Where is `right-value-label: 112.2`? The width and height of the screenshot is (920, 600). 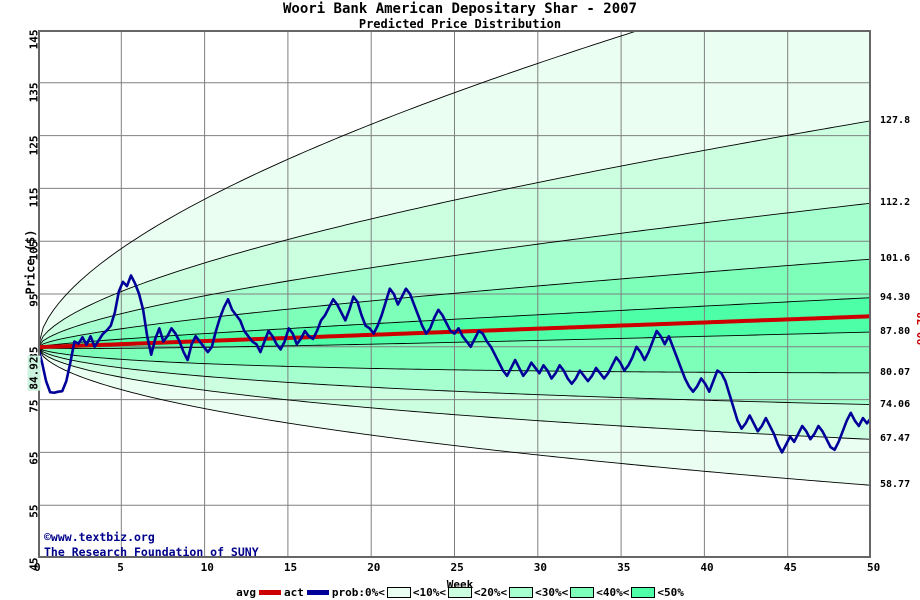 right-value-label: 112.2 is located at coordinates (895, 203).